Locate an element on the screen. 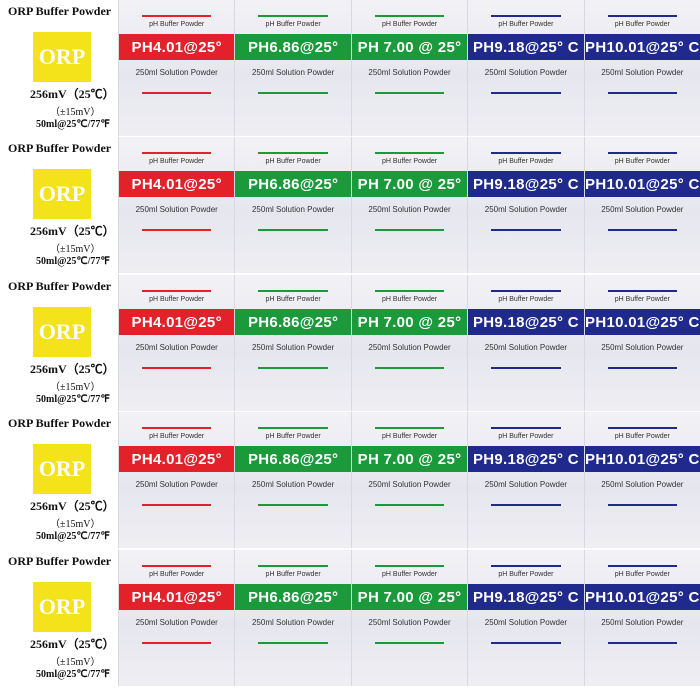  orp-volume: 50ml@25℃/77℉ is located at coordinates (73, 536).